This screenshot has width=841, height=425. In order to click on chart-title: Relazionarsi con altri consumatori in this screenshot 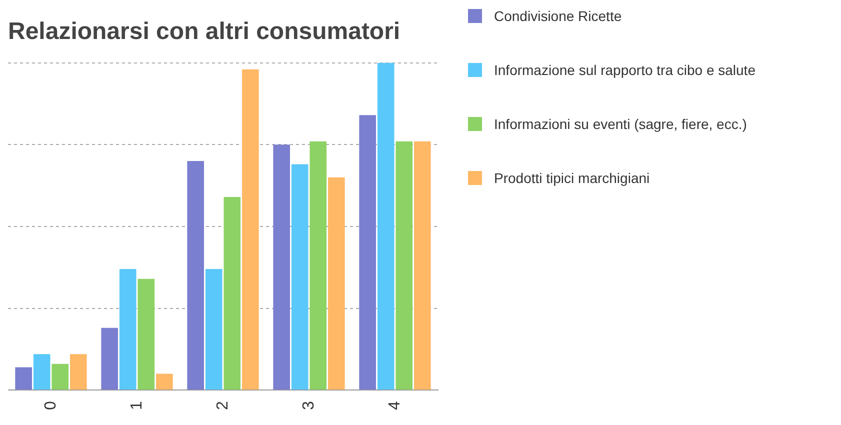, I will do `click(204, 32)`.